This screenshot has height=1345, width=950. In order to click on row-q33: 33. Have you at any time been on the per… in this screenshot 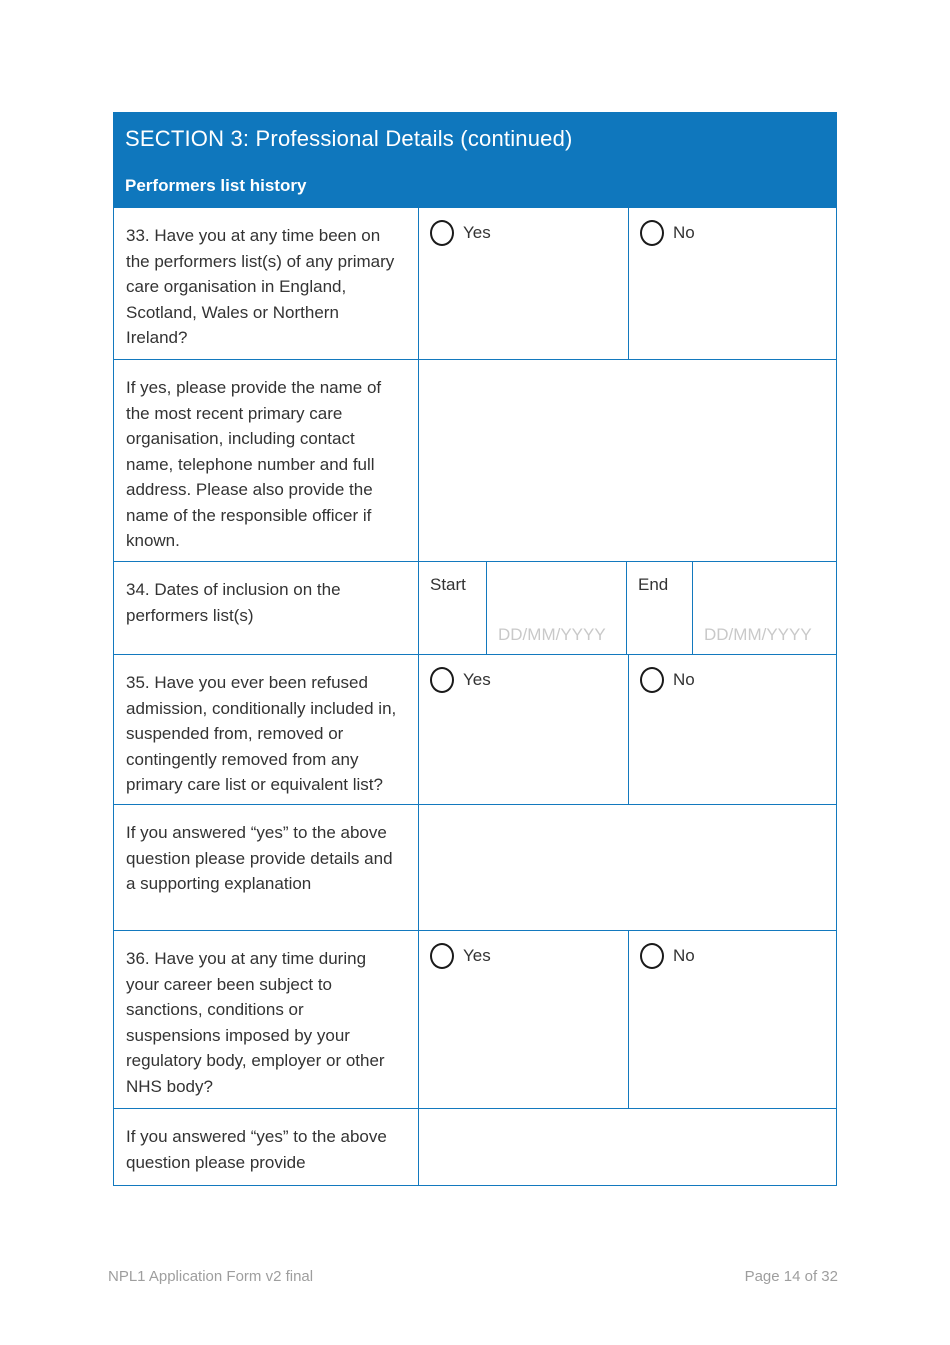, I will do `click(475, 284)`.